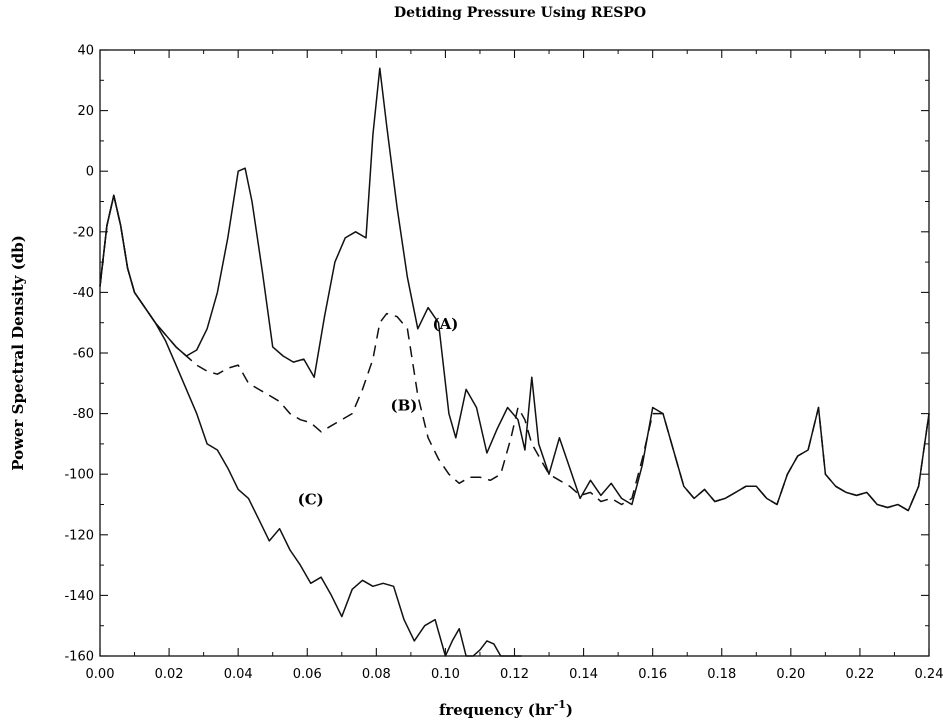  What do you see at coordinates (520, 13) in the screenshot?
I see `chart-title: Detiding Pressure Using RESPO` at bounding box center [520, 13].